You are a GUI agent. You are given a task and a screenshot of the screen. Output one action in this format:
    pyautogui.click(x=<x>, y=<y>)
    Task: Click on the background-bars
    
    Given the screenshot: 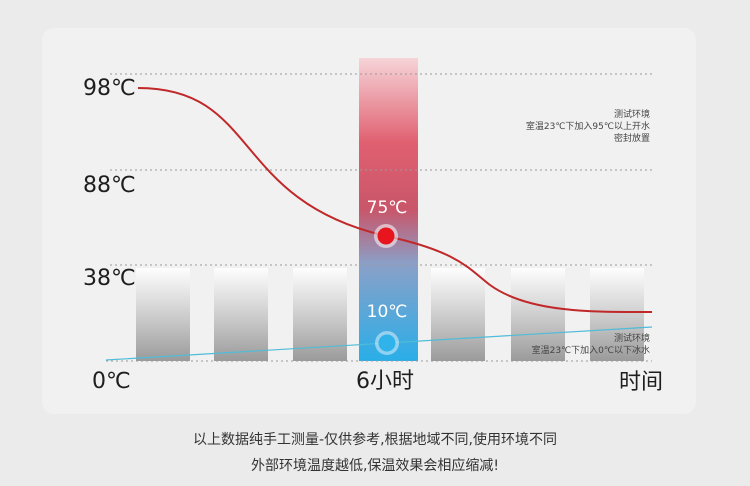 What is the action you would take?
    pyautogui.click(x=390, y=314)
    